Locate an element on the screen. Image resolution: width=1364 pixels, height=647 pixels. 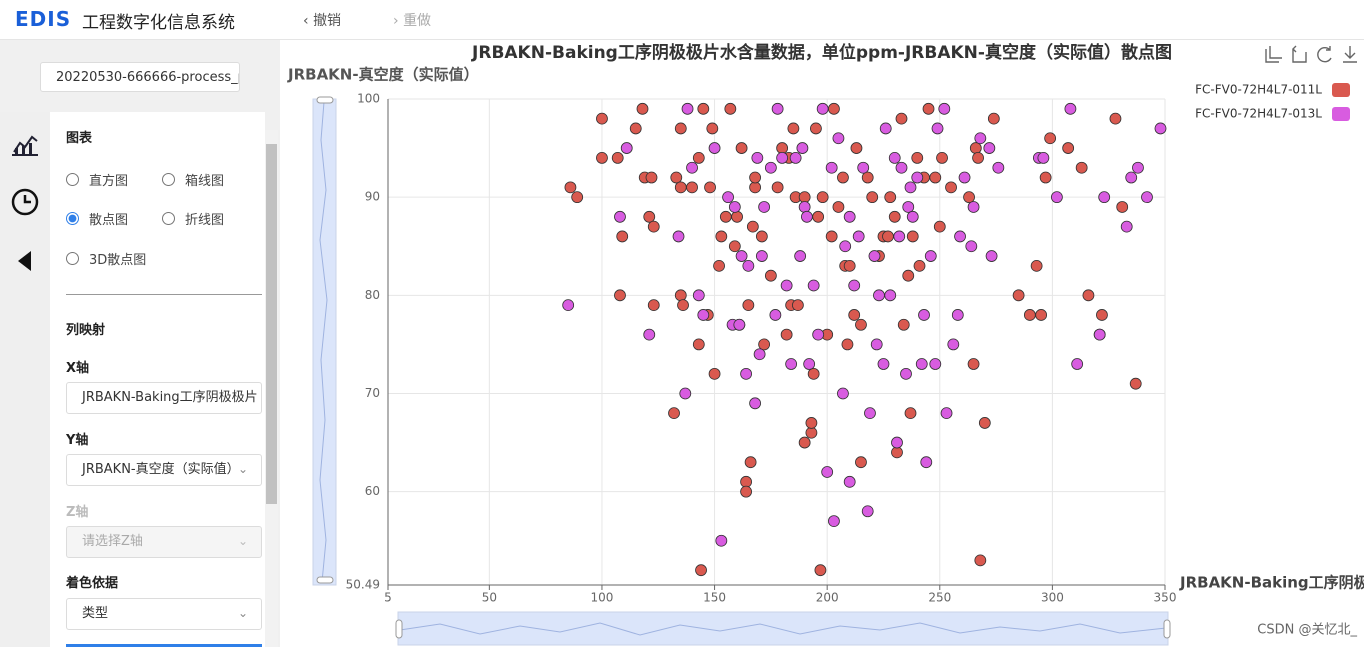
y-zoom-slider is located at coordinates (324, 341).